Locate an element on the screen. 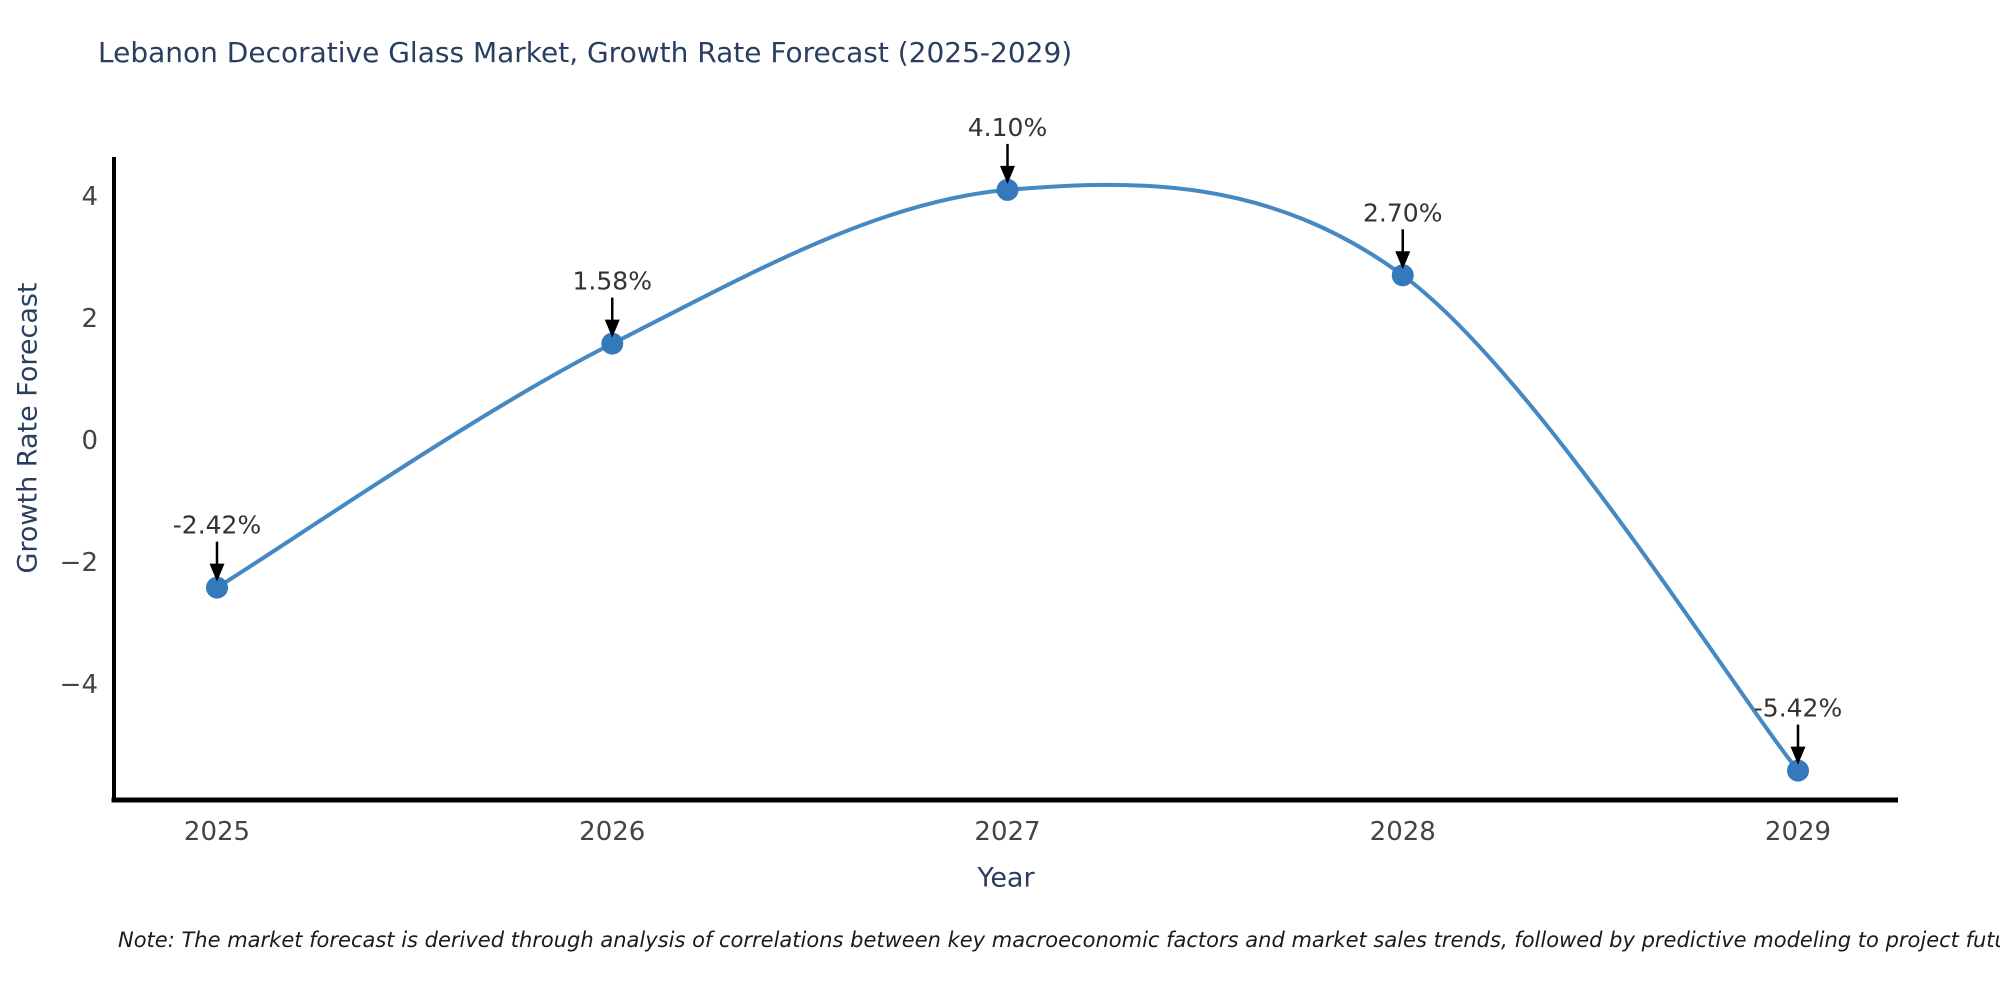 Image resolution: width=2000 pixels, height=1000 pixels. y-tick-label: 2 is located at coordinates (89, 319).